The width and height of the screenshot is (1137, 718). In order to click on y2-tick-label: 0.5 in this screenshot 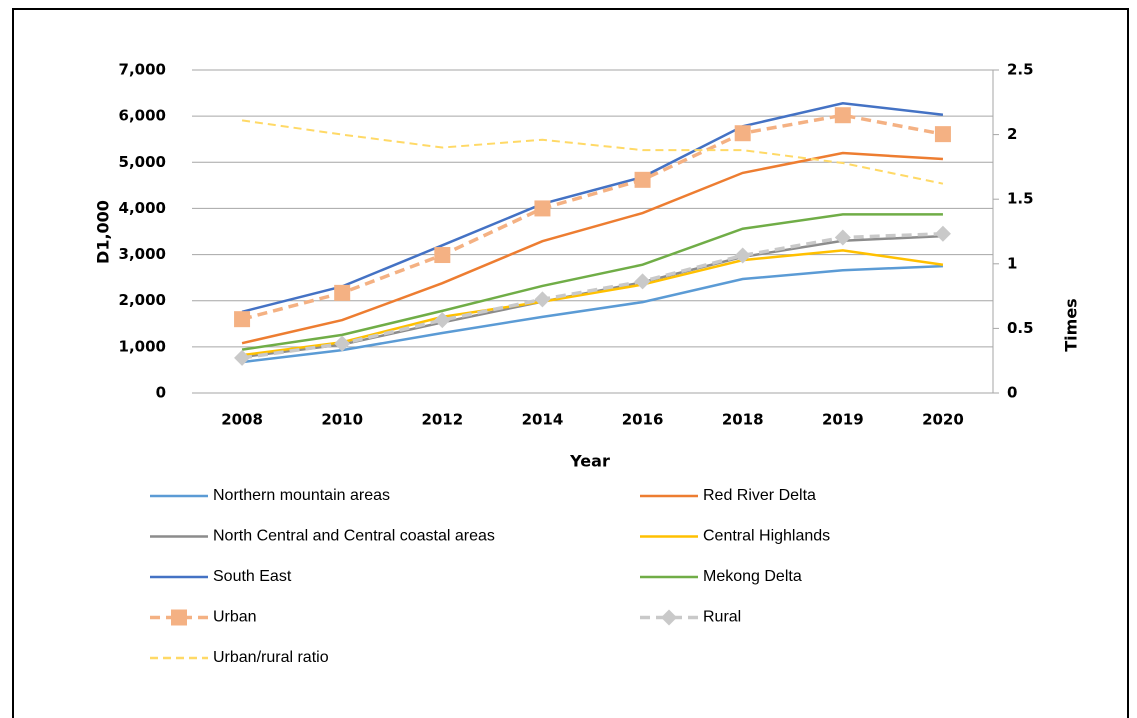, I will do `click(1020, 328)`.